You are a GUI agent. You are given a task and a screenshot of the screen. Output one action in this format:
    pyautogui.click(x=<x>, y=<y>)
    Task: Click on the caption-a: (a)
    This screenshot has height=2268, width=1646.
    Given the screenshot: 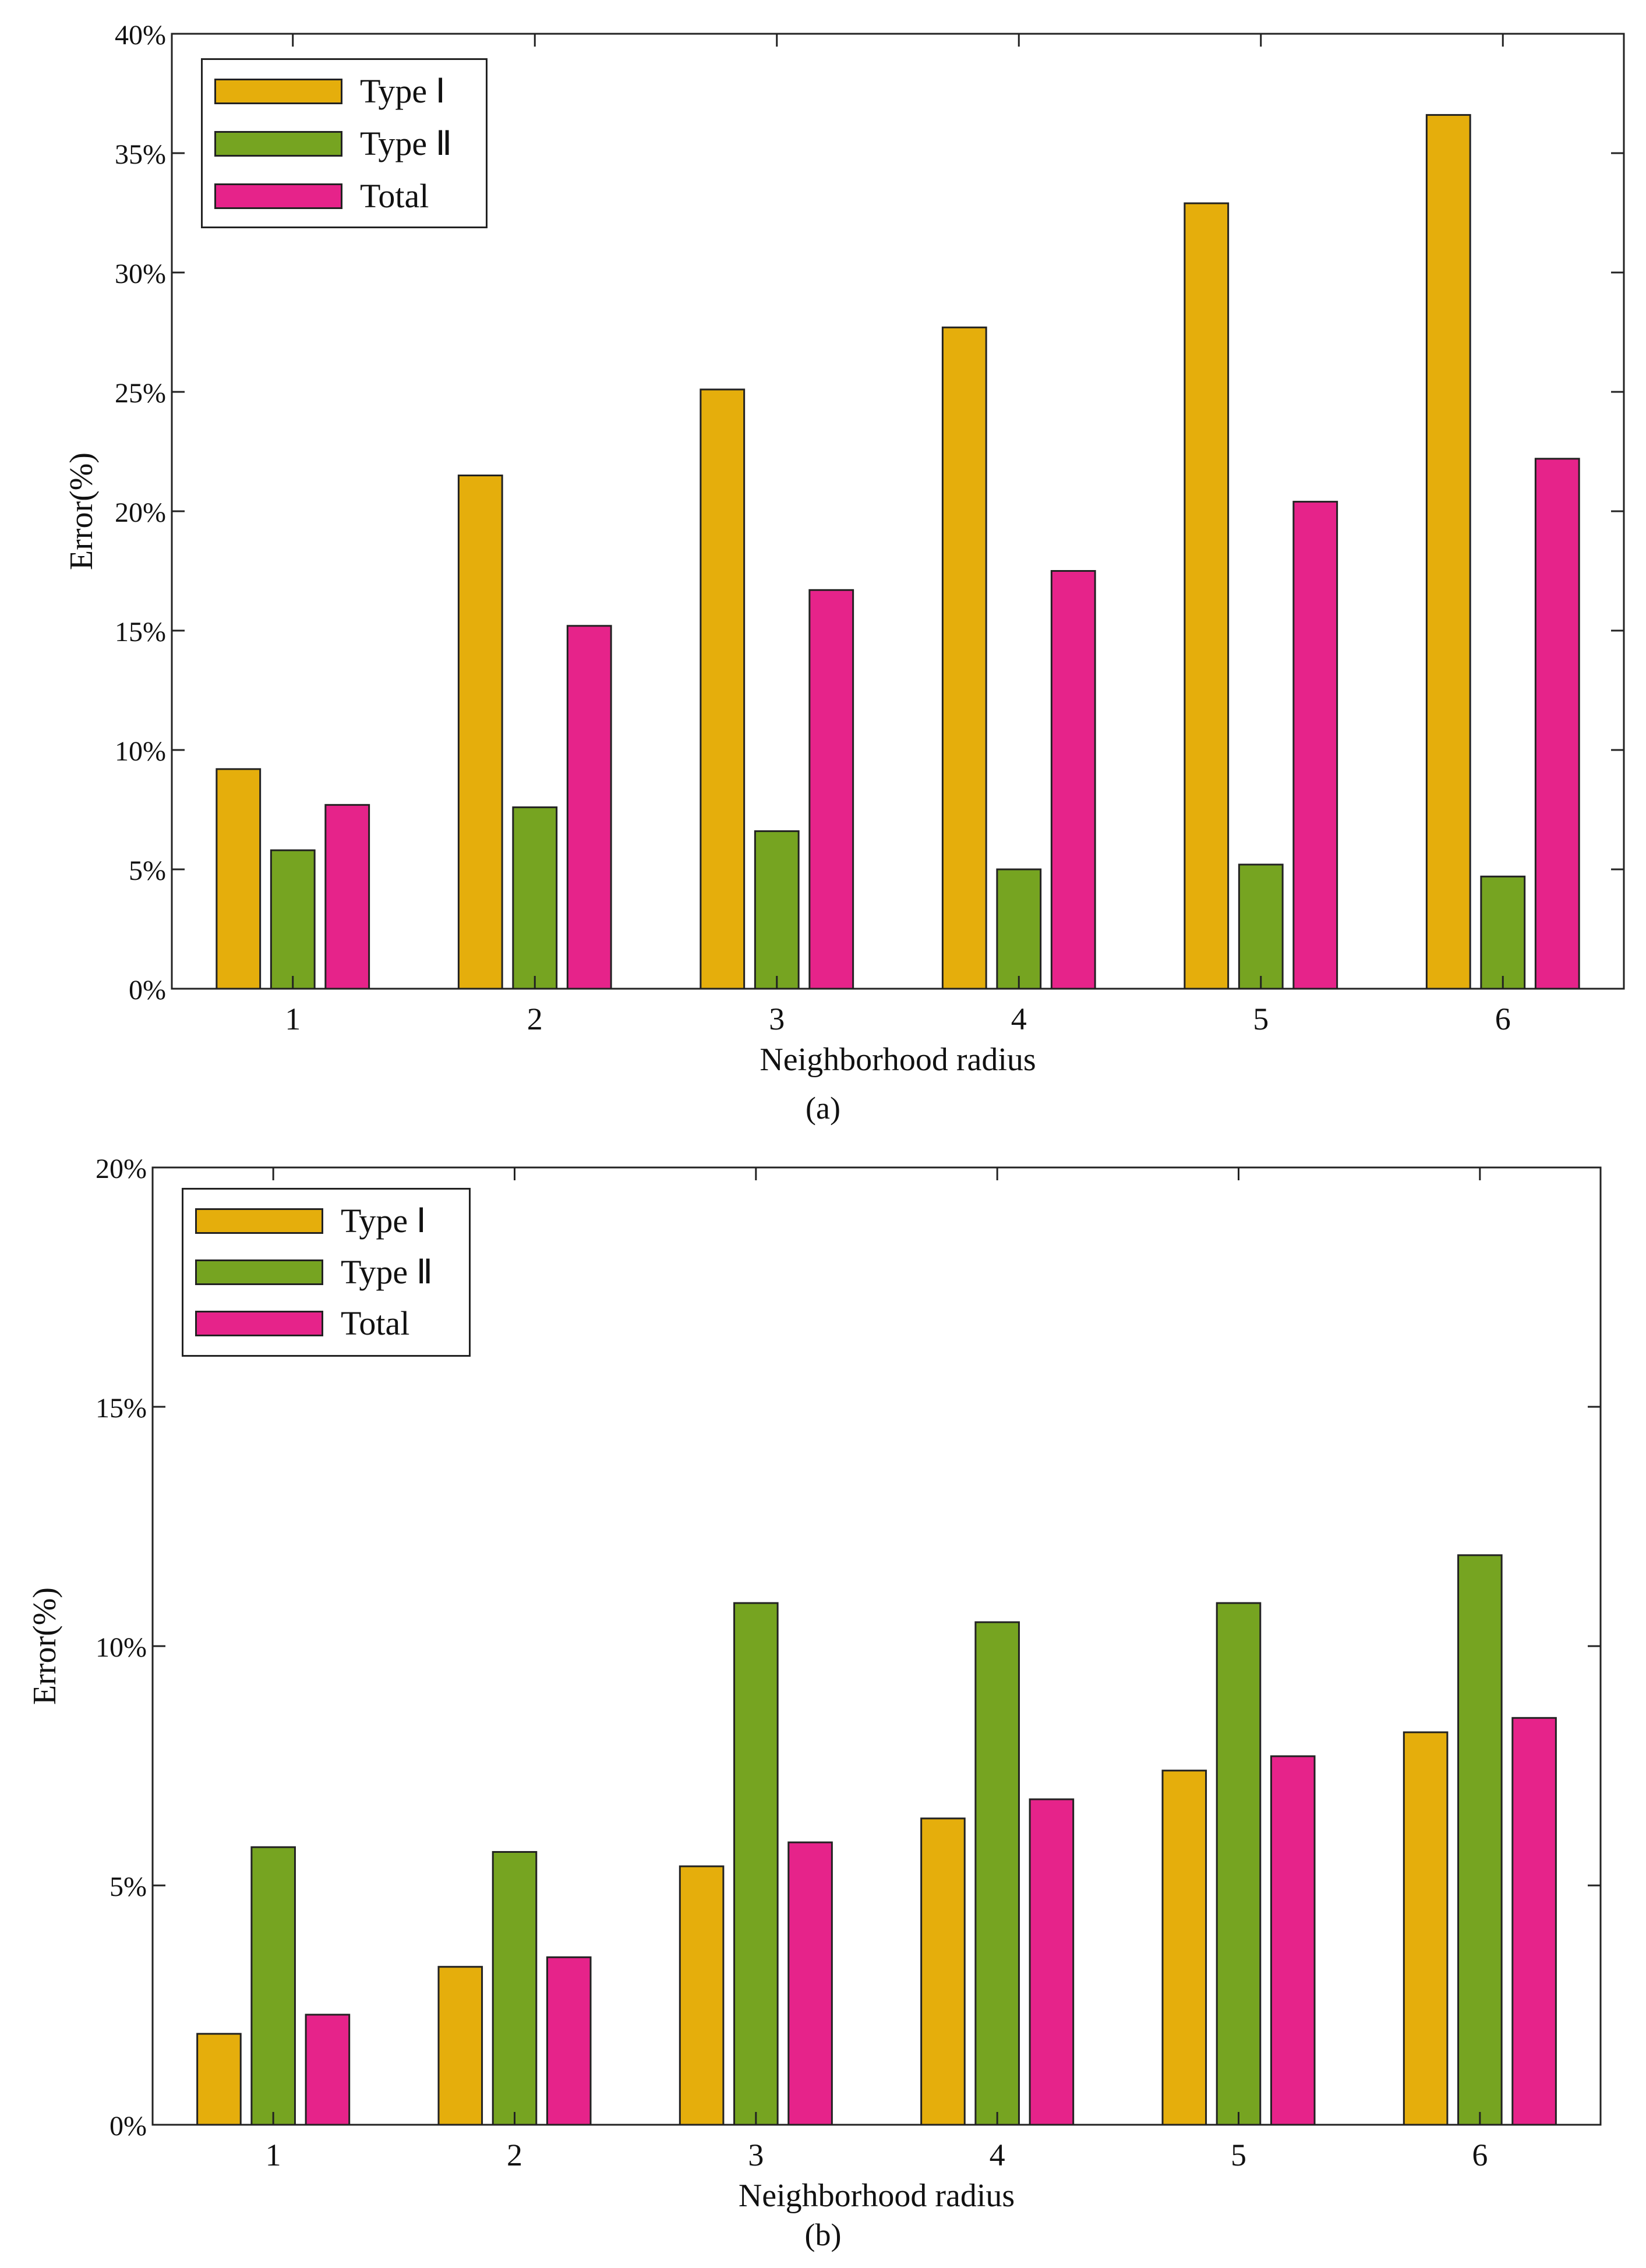 What is the action you would take?
    pyautogui.click(x=823, y=1108)
    